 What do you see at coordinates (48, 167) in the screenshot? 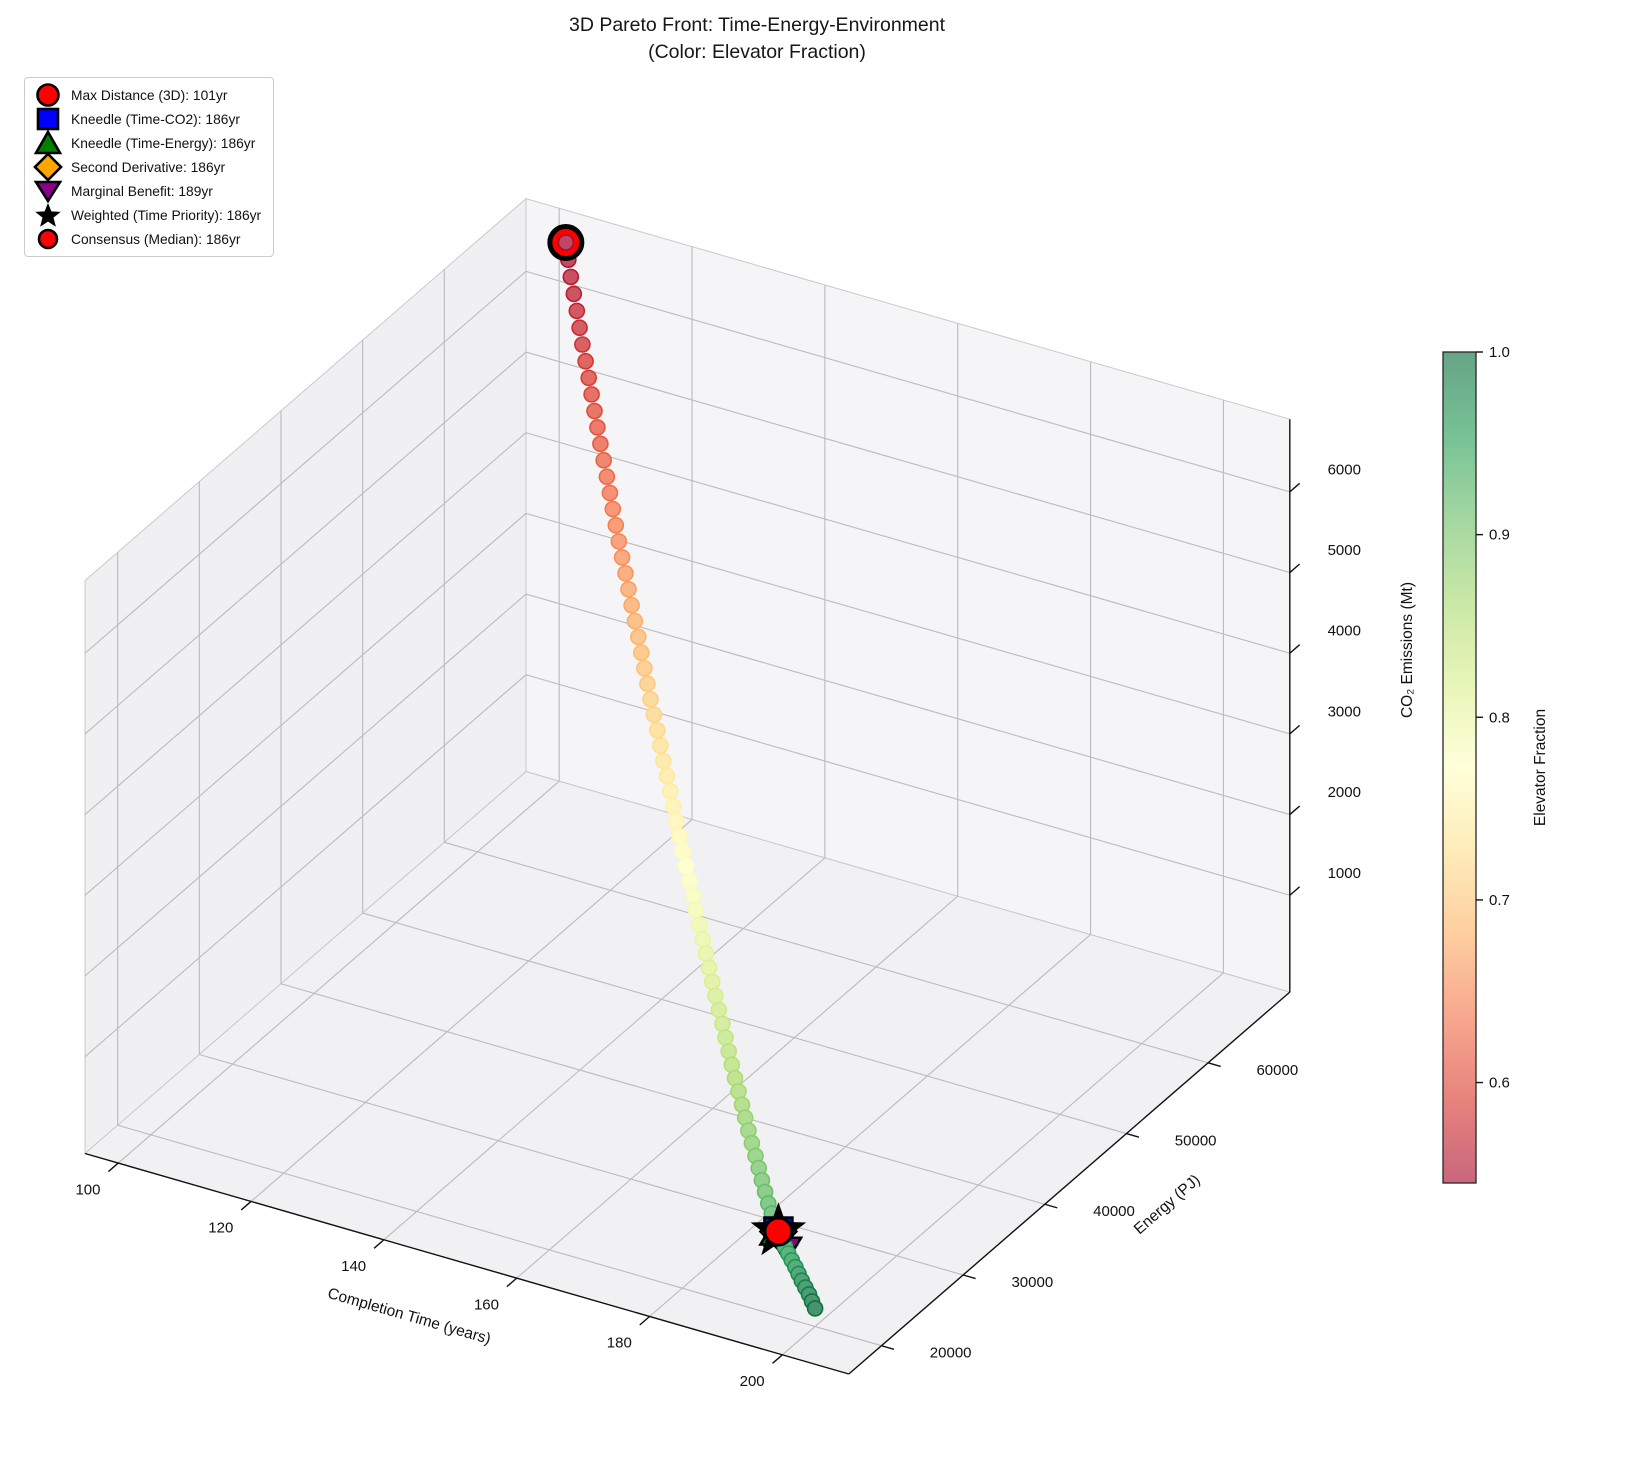
I see `second-derivative-marker-icon` at bounding box center [48, 167].